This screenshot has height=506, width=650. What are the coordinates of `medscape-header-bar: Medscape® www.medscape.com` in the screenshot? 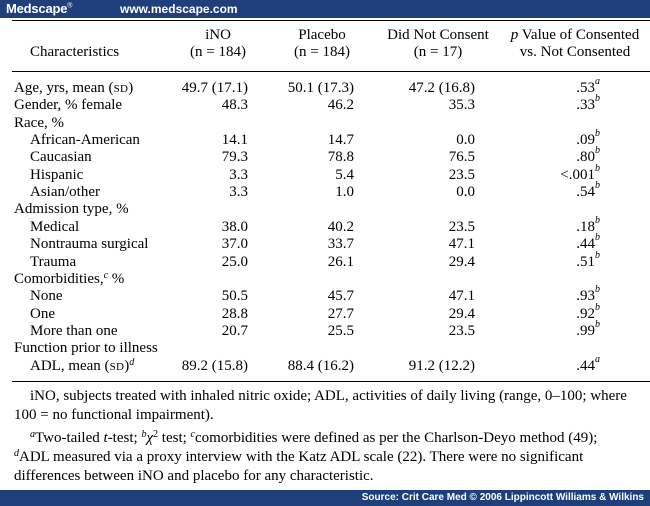 It's located at (325, 9).